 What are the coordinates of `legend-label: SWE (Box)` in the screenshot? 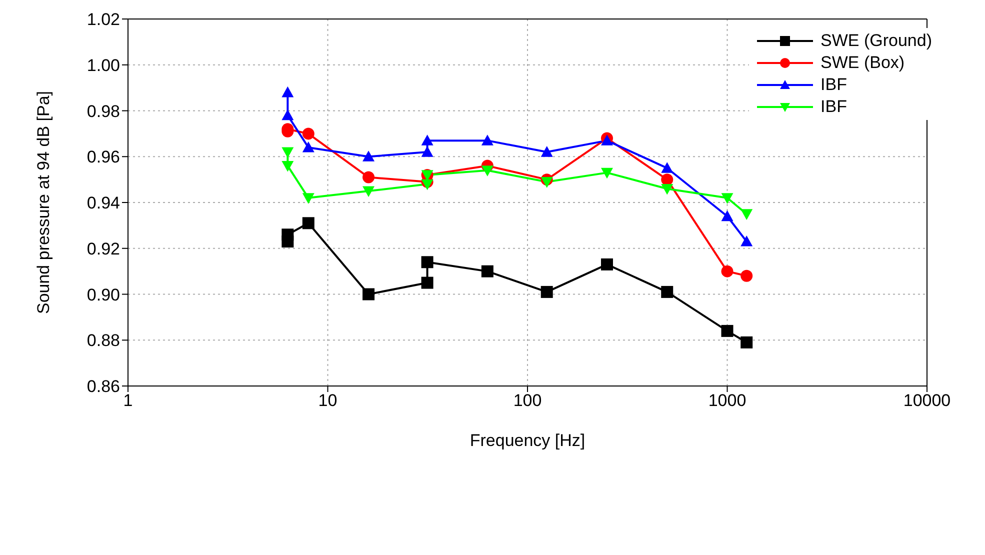 It's located at (862, 63).